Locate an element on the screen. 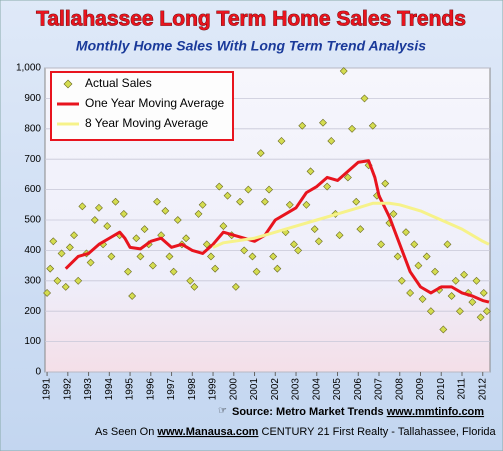  x-tick-label: 2012 is located at coordinates (482, 389).